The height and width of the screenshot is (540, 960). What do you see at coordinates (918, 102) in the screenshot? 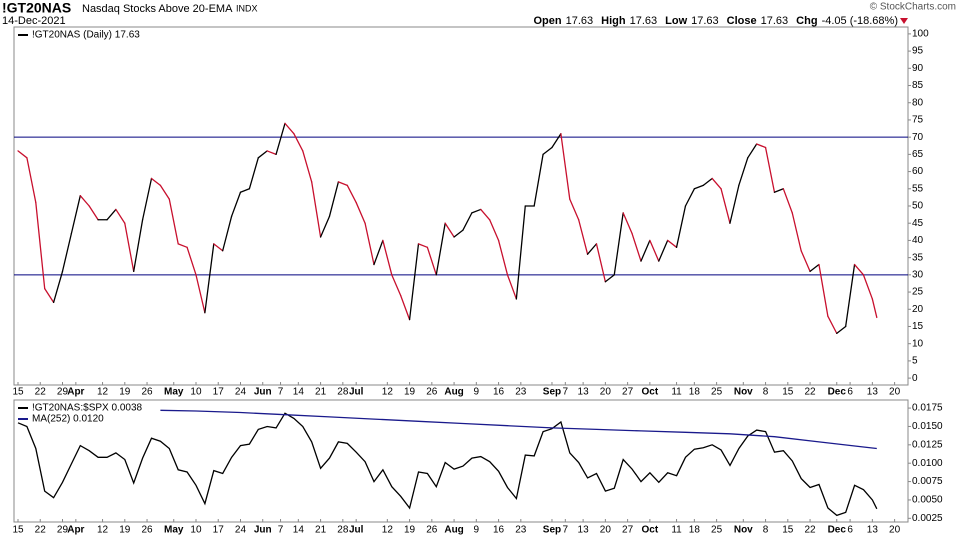
I see `y-tick-label: 80` at bounding box center [918, 102].